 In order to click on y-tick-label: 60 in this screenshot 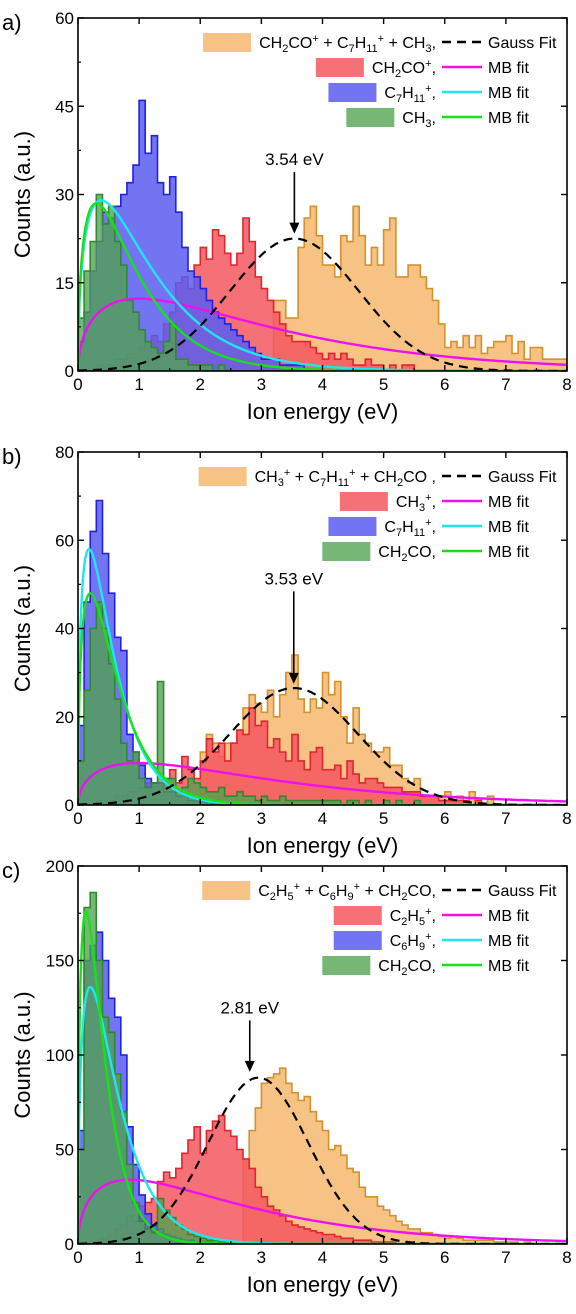, I will do `click(64, 18)`.